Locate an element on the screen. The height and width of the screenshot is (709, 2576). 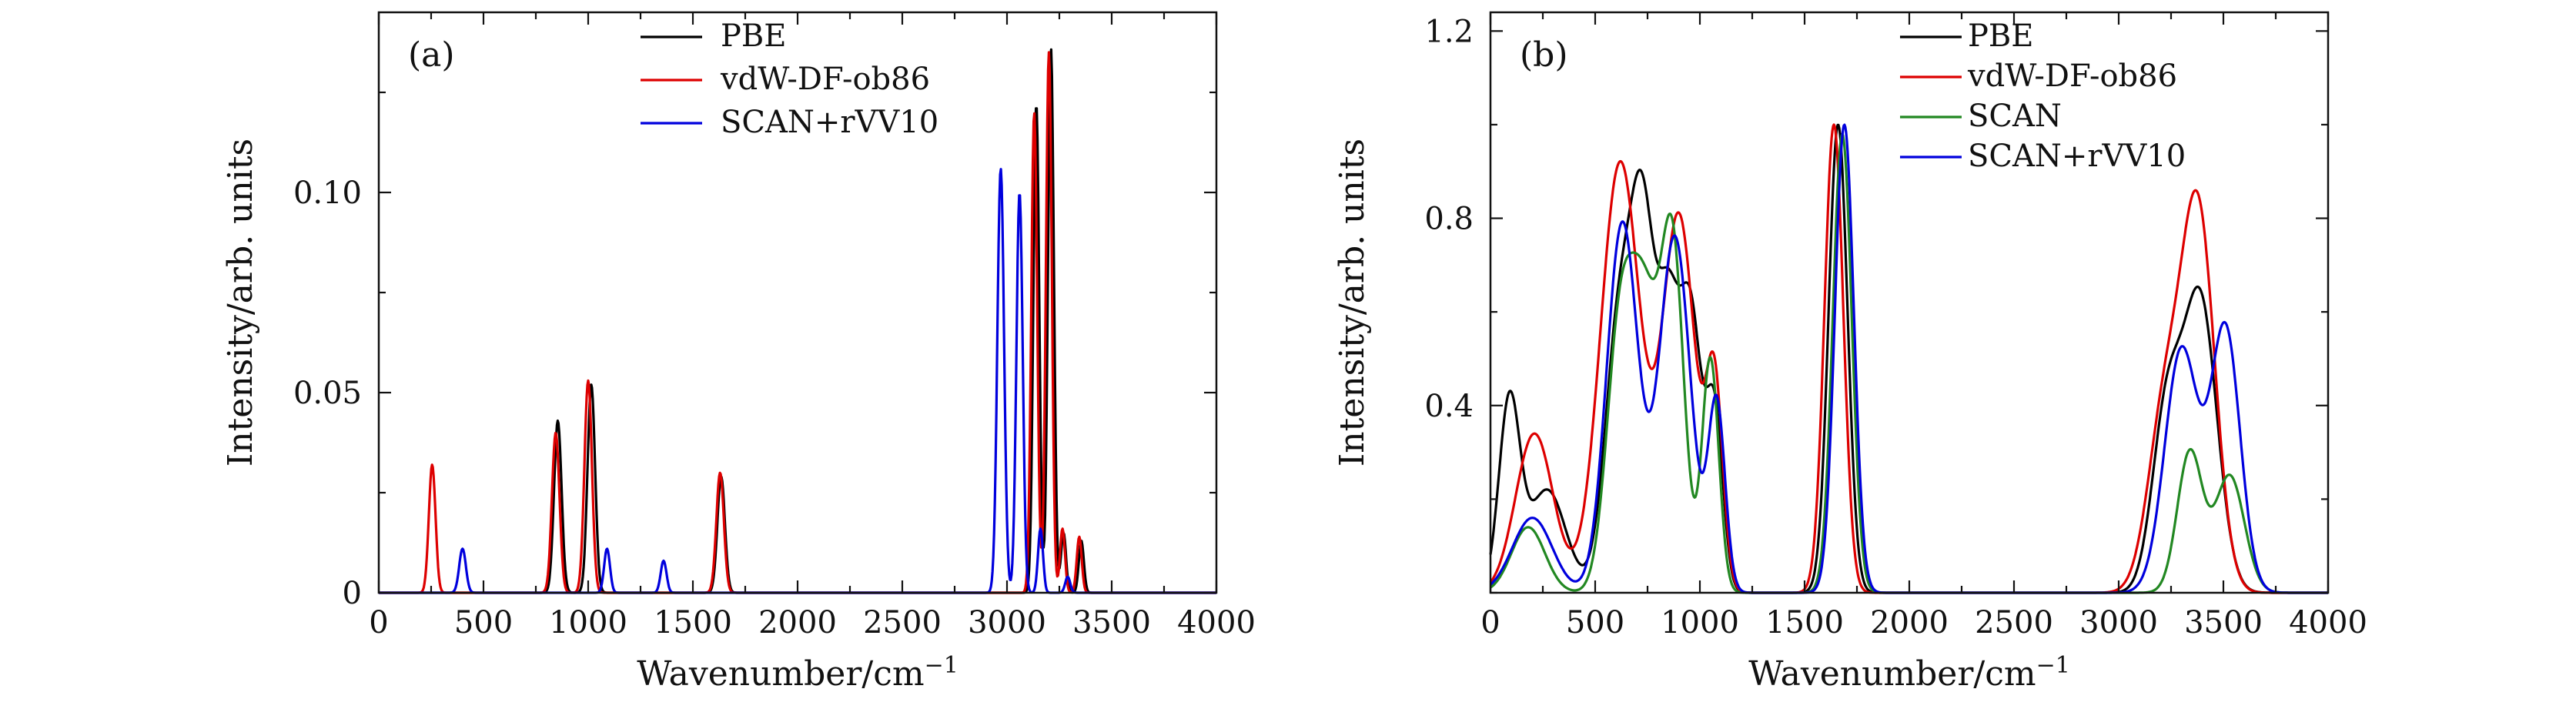
y-tick-label: 0.4 is located at coordinates (1449, 406).